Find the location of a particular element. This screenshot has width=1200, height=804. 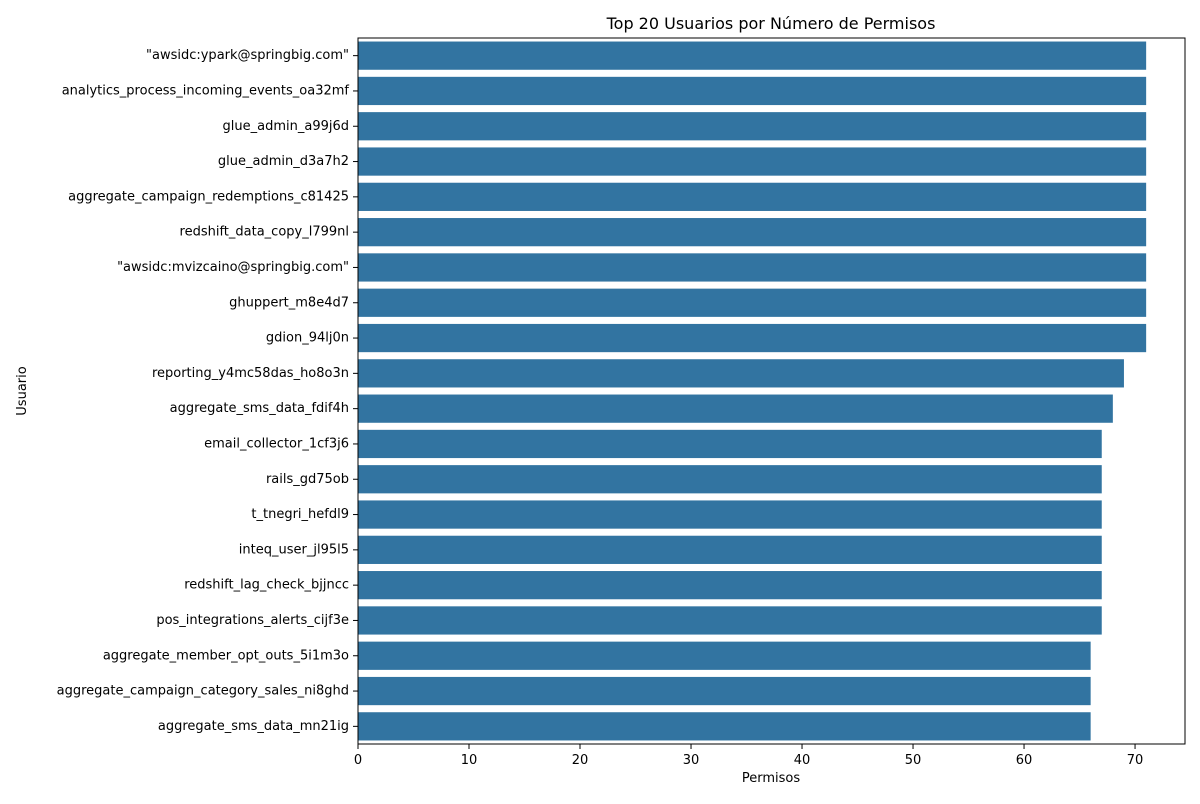

y-tick-label: analytics_process_incoming_events_oa32mf is located at coordinates (206, 90).